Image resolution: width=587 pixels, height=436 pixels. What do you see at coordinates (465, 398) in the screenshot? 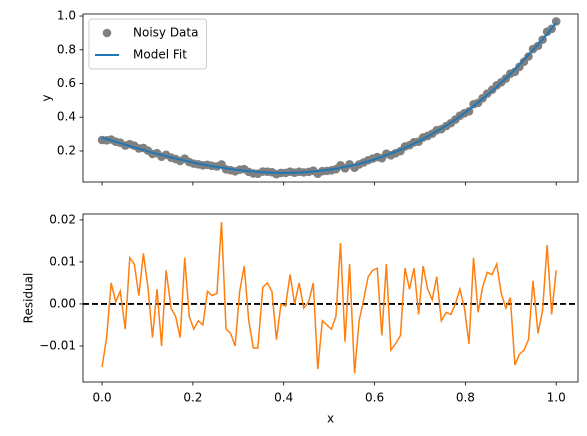
I see `x-tick-label: 0.8` at bounding box center [465, 398].